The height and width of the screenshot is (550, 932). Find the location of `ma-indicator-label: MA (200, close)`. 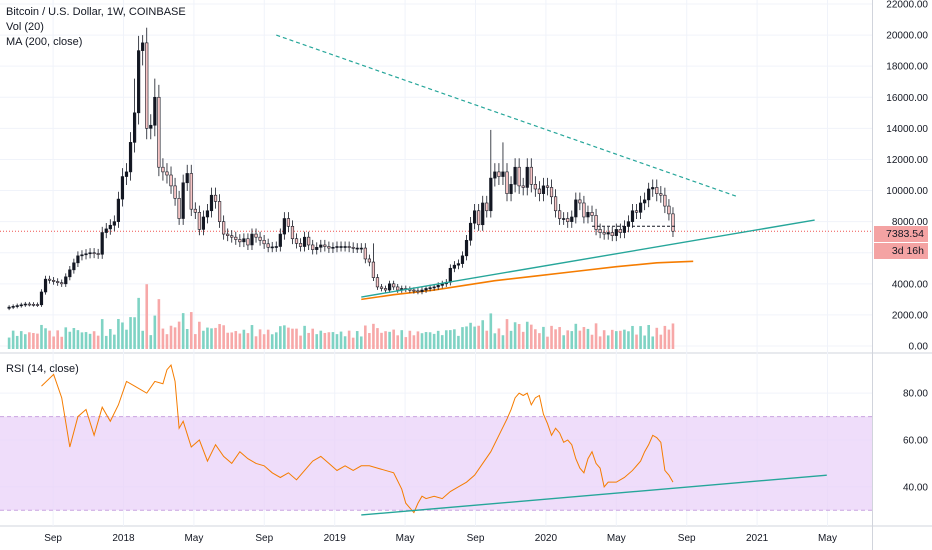

ma-indicator-label: MA (200, close) is located at coordinates (44, 42).